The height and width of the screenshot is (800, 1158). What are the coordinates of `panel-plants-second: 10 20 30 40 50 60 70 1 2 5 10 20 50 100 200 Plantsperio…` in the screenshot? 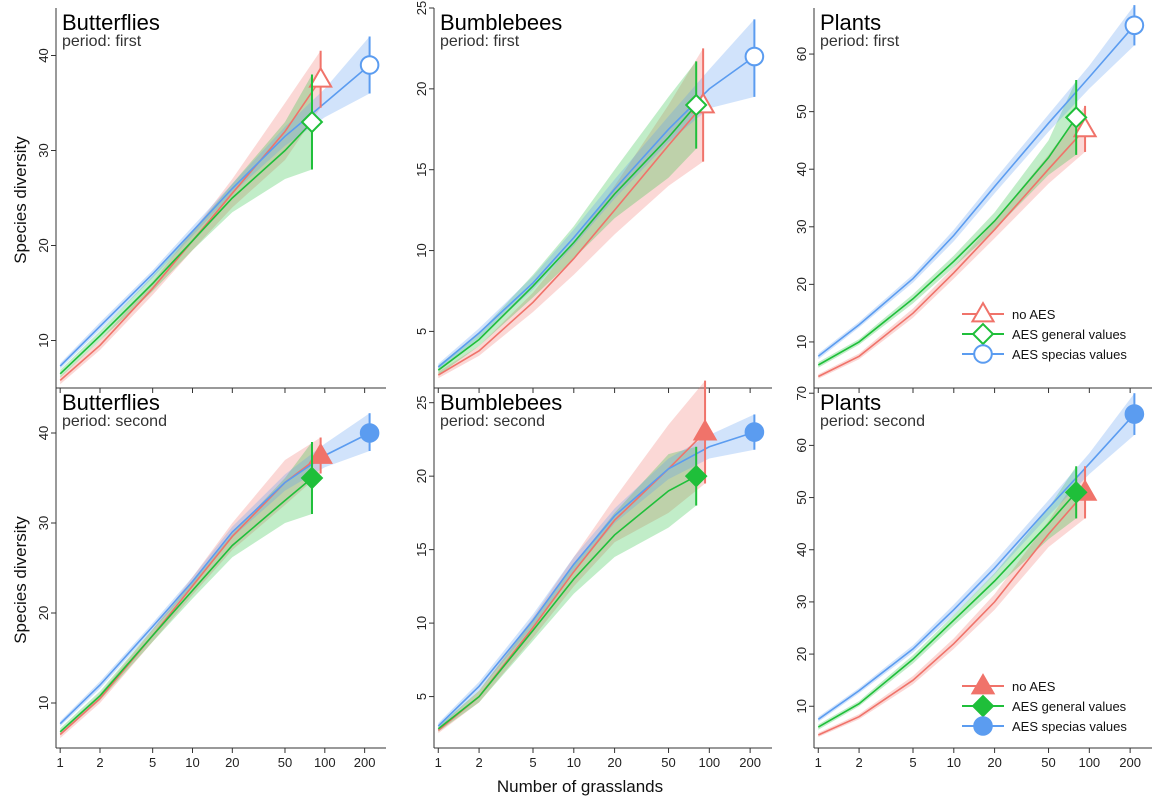 It's located at (973, 578).